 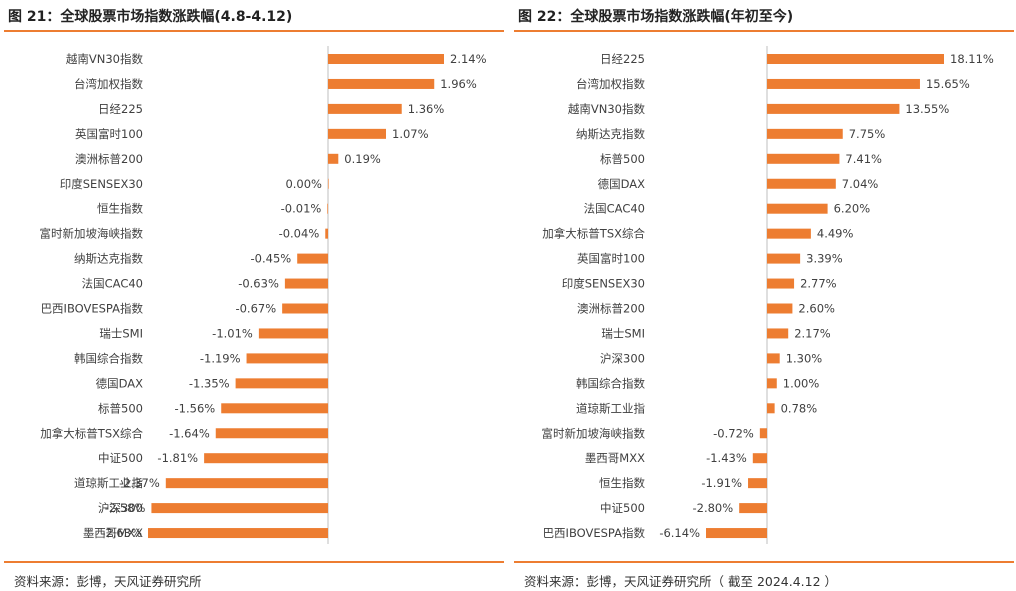 I want to click on data-label: -0.04%, so click(x=299, y=234).